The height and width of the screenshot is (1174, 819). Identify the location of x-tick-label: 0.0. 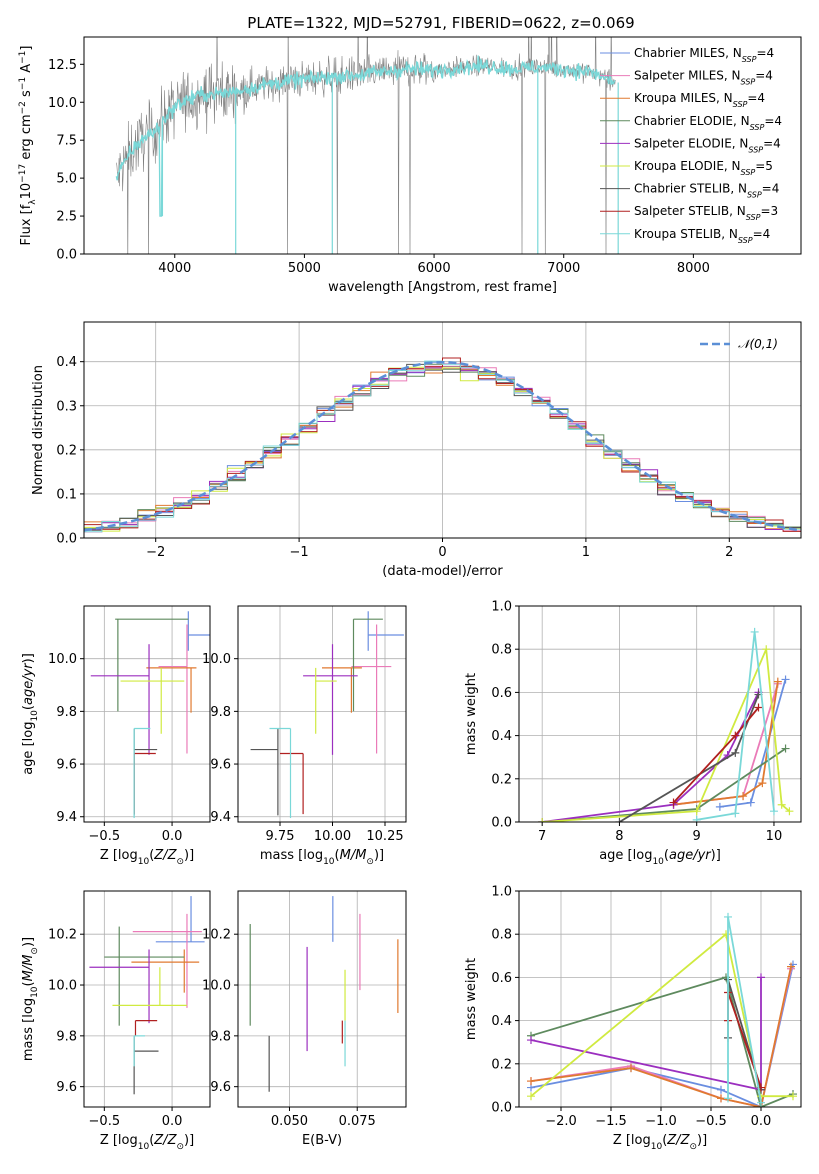
(172, 1121).